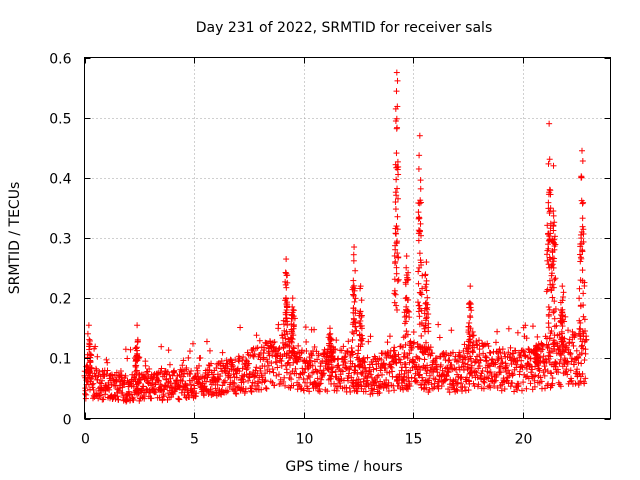 This screenshot has width=640, height=480. Describe the element at coordinates (60, 60) in the screenshot. I see `y-tick-label: 0.6` at that location.